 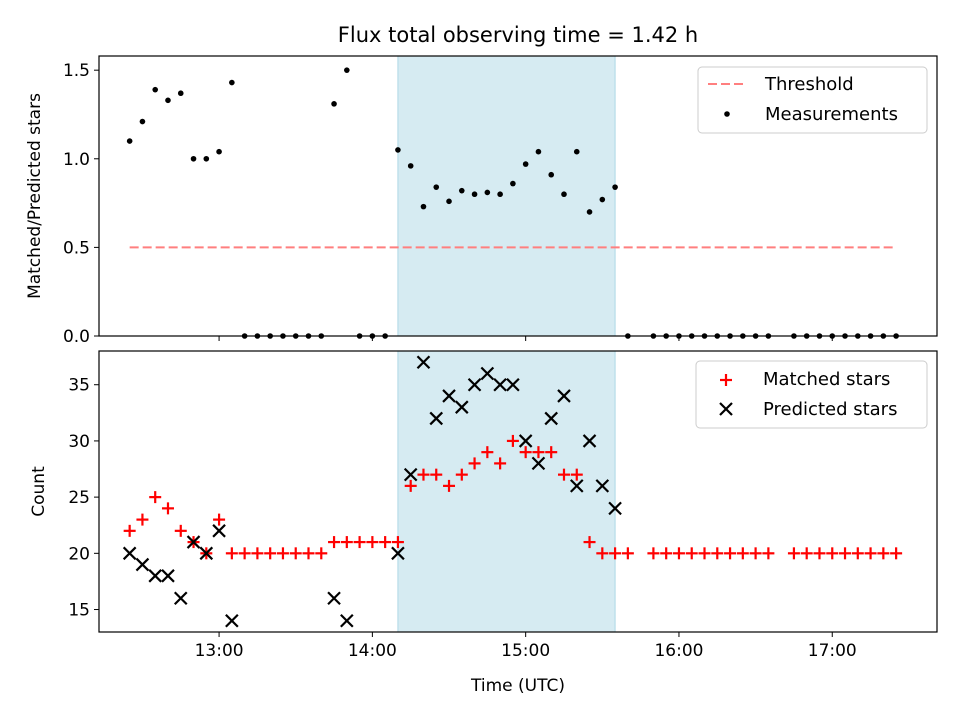 What do you see at coordinates (79, 498) in the screenshot?
I see `bottom-y-tick-label: 25` at bounding box center [79, 498].